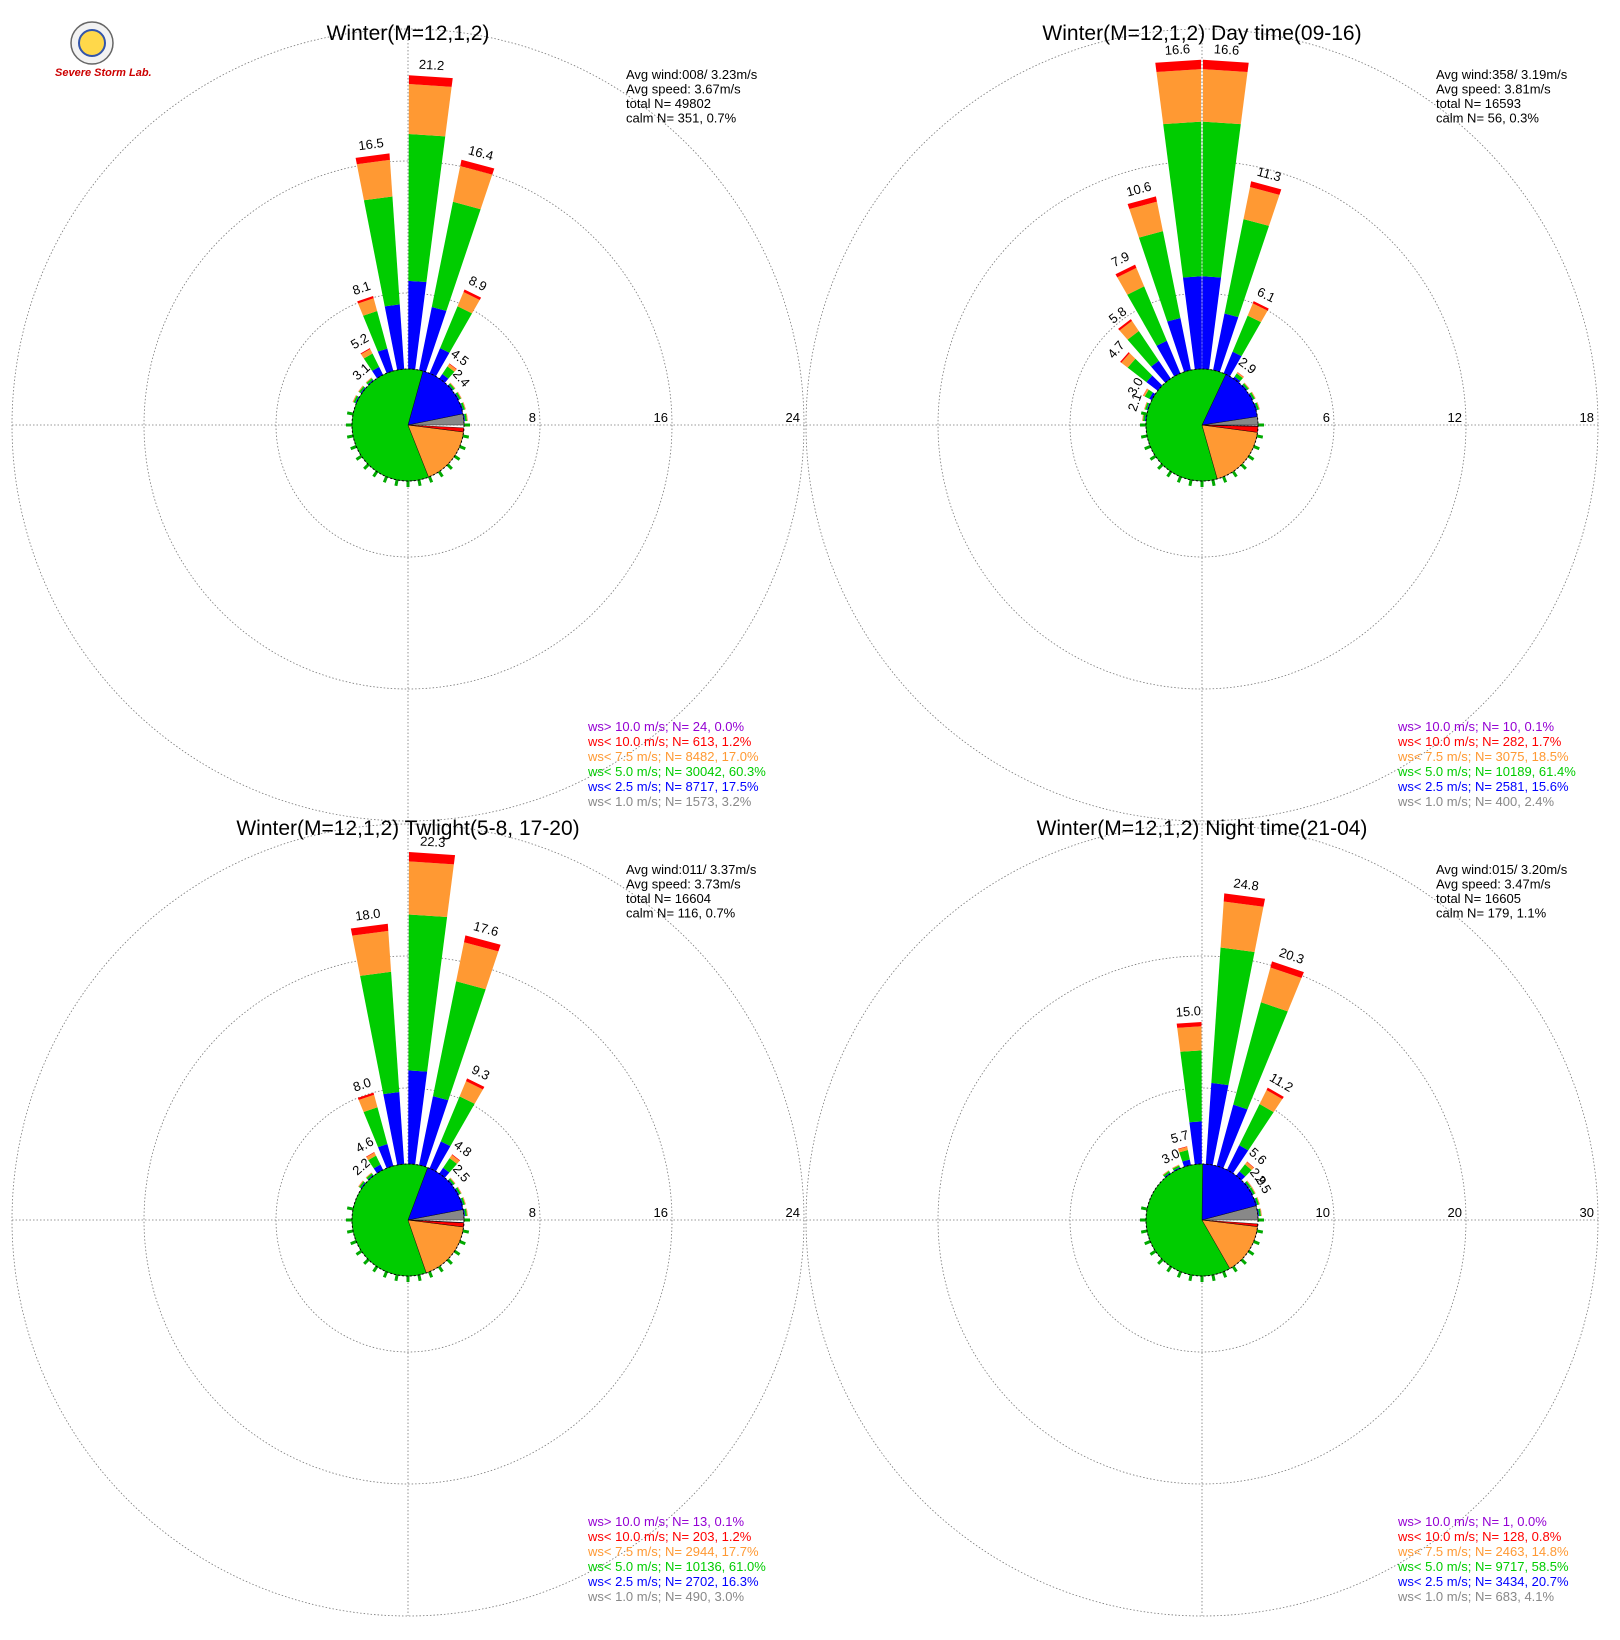 Image resolution: width=1620 pixels, height=1640 pixels. What do you see at coordinates (92, 43) in the screenshot?
I see `logo-seal-inner` at bounding box center [92, 43].